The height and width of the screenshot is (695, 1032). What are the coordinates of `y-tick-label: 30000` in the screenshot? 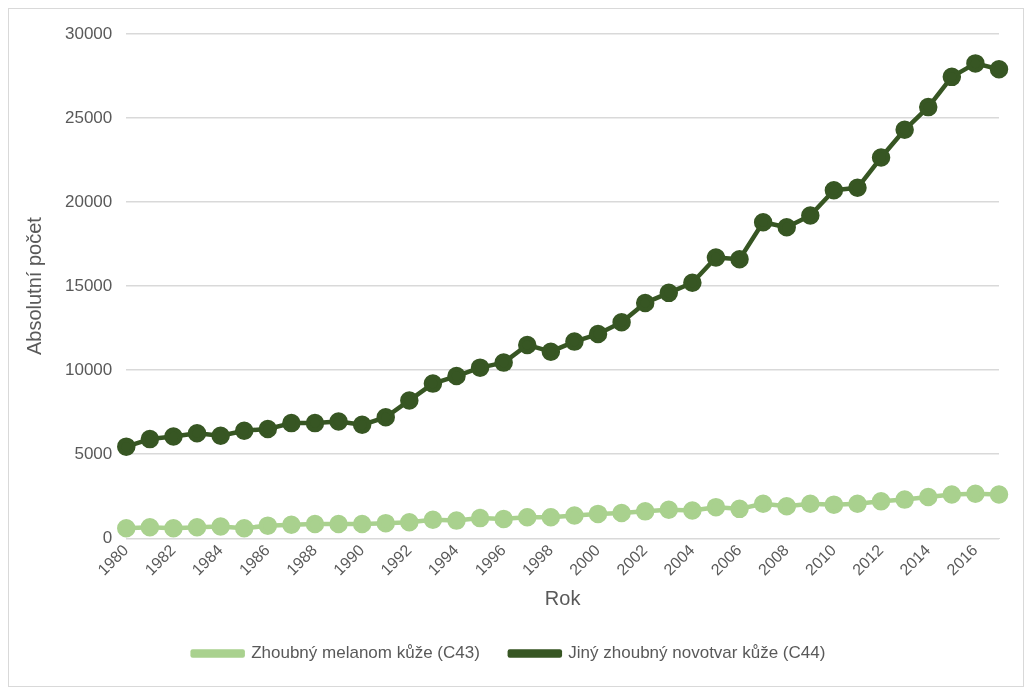 It's located at (88, 33).